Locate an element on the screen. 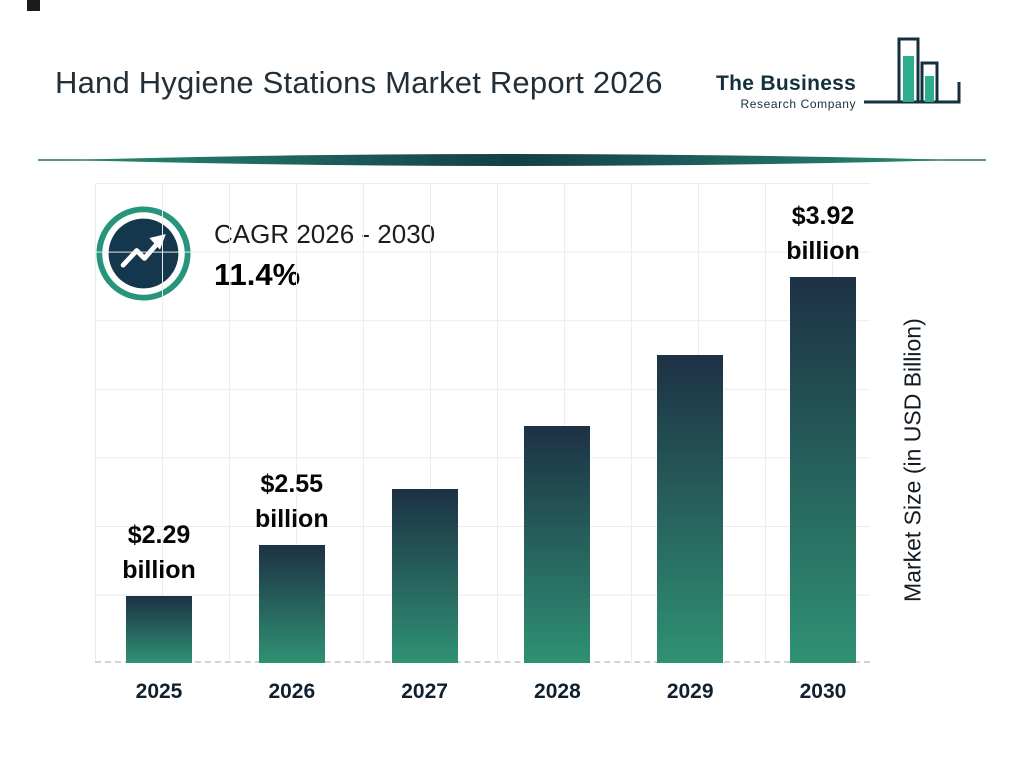 This screenshot has width=1024, height=768. bar-2026 is located at coordinates (291, 604).